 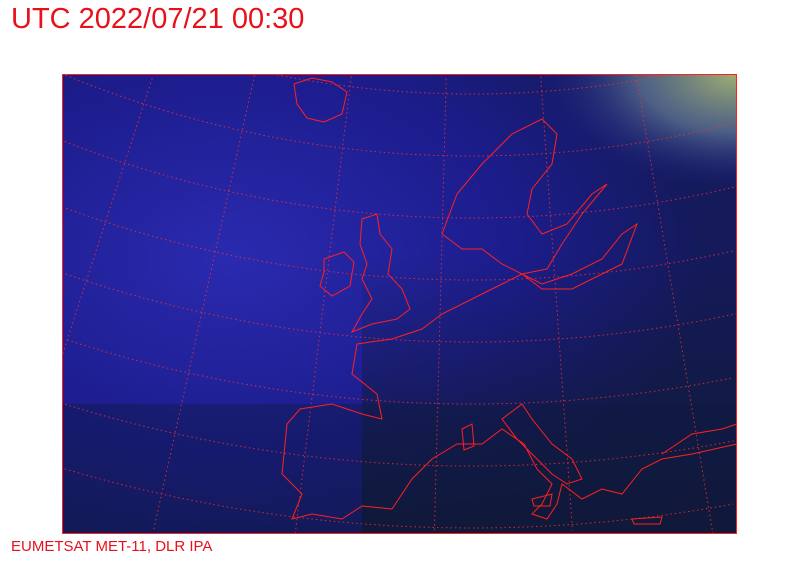 I want to click on baltic-coast, so click(x=580, y=256).